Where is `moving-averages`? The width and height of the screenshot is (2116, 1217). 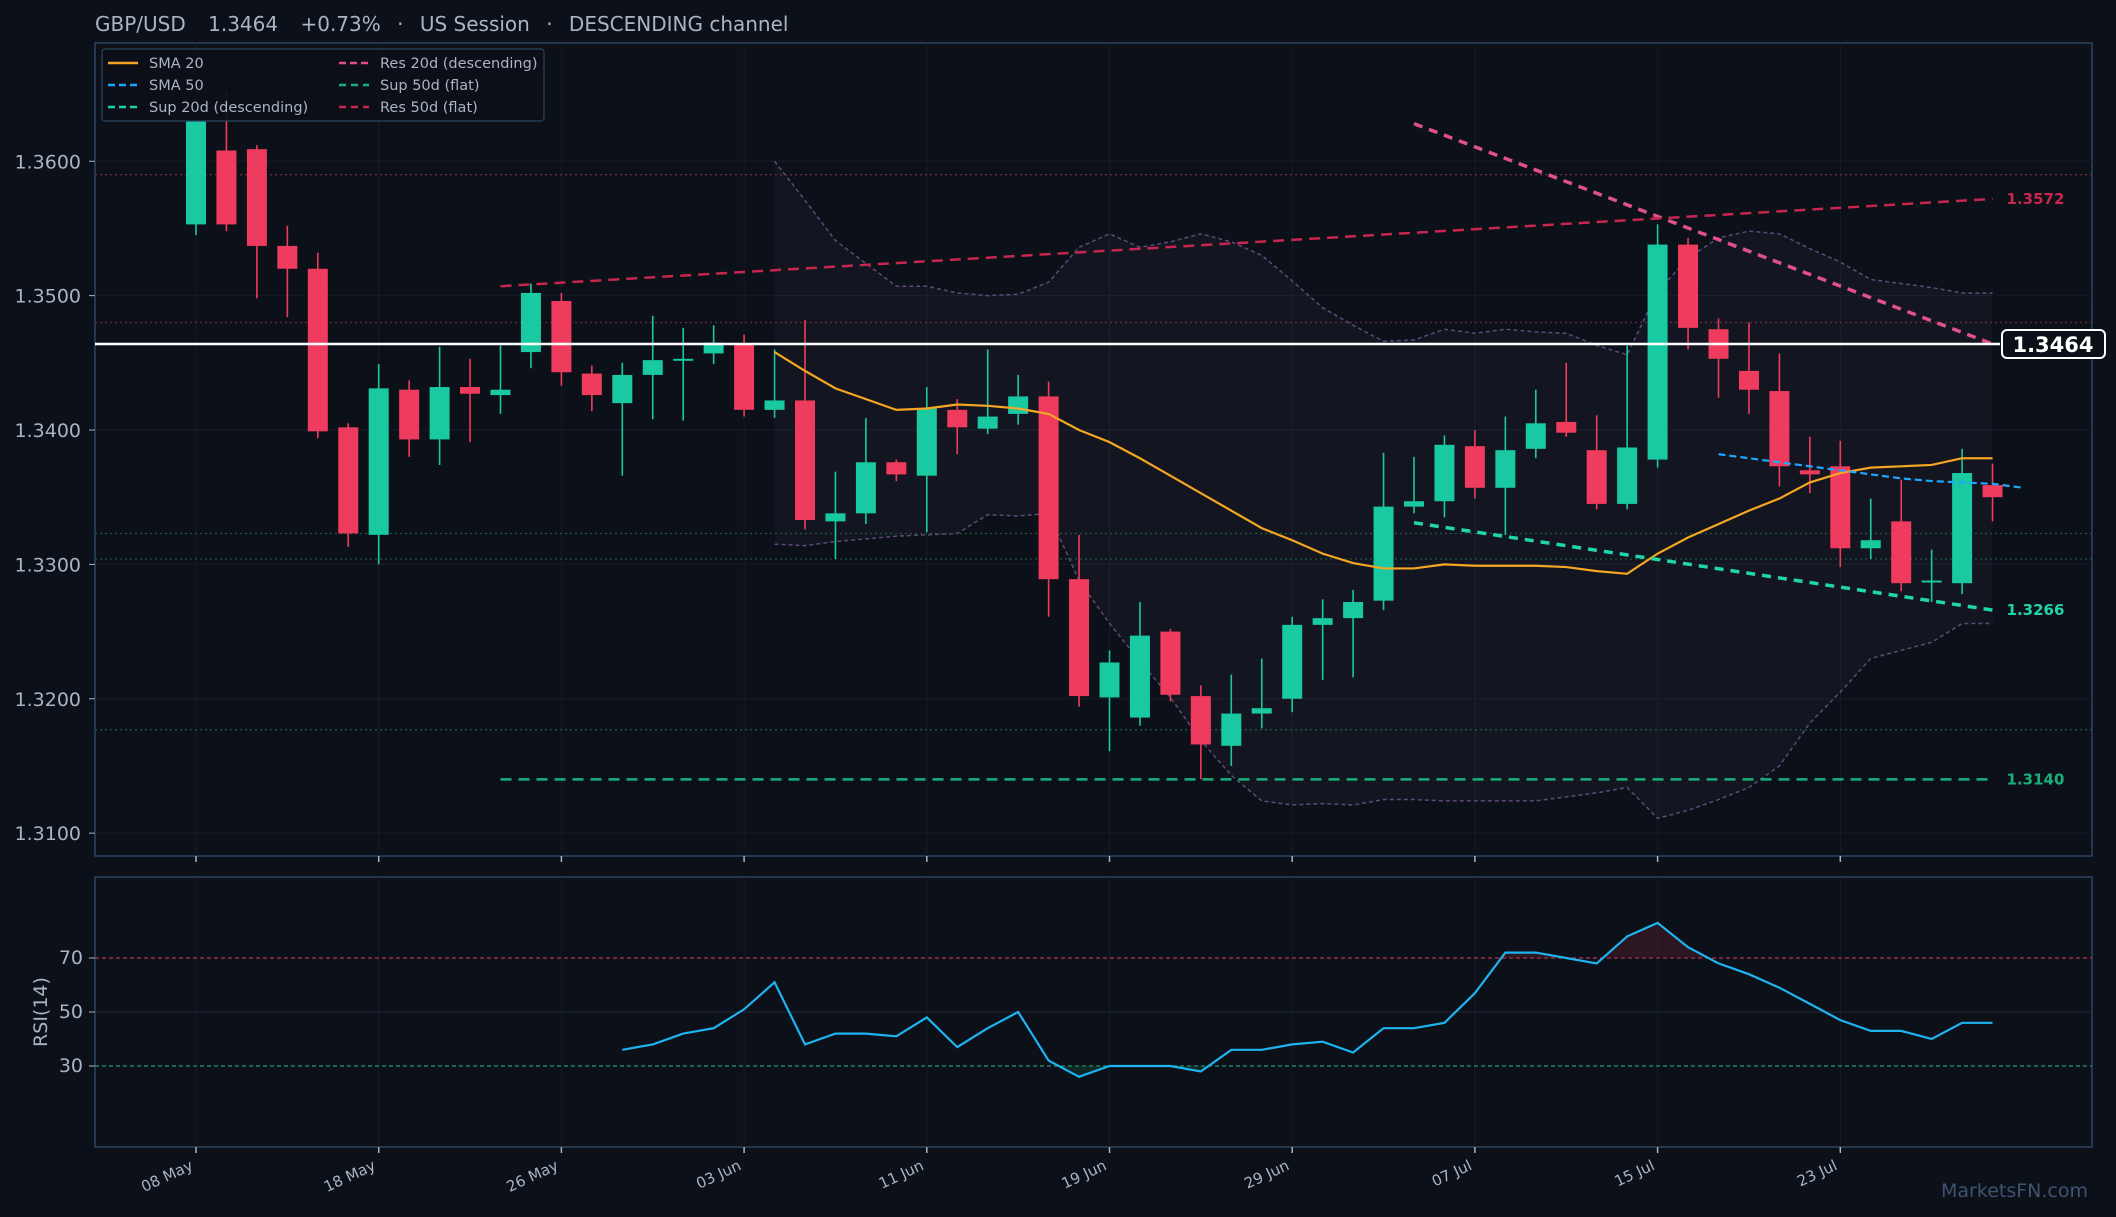
moving-averages is located at coordinates (1398, 463).